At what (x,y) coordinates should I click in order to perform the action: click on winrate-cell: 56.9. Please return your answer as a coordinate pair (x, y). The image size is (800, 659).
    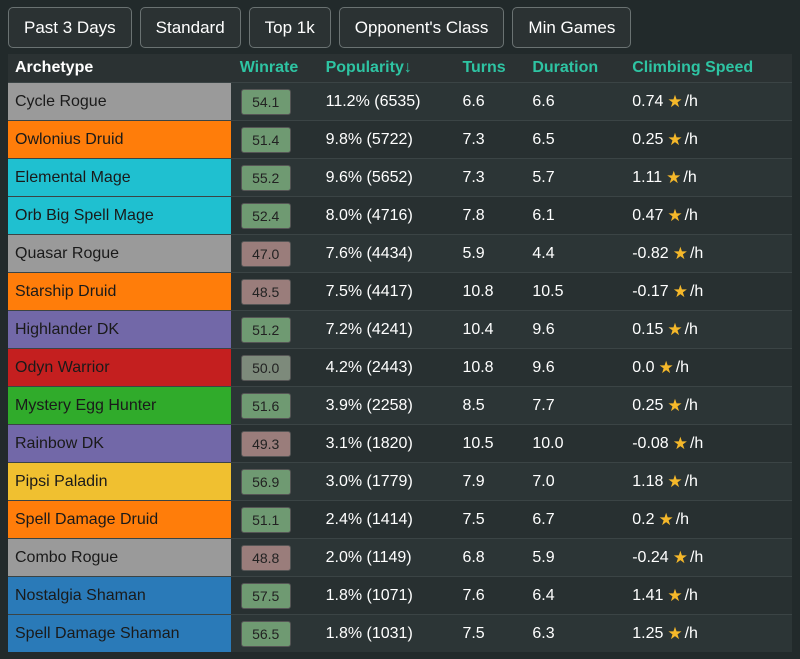
    Looking at the image, I should click on (278, 481).